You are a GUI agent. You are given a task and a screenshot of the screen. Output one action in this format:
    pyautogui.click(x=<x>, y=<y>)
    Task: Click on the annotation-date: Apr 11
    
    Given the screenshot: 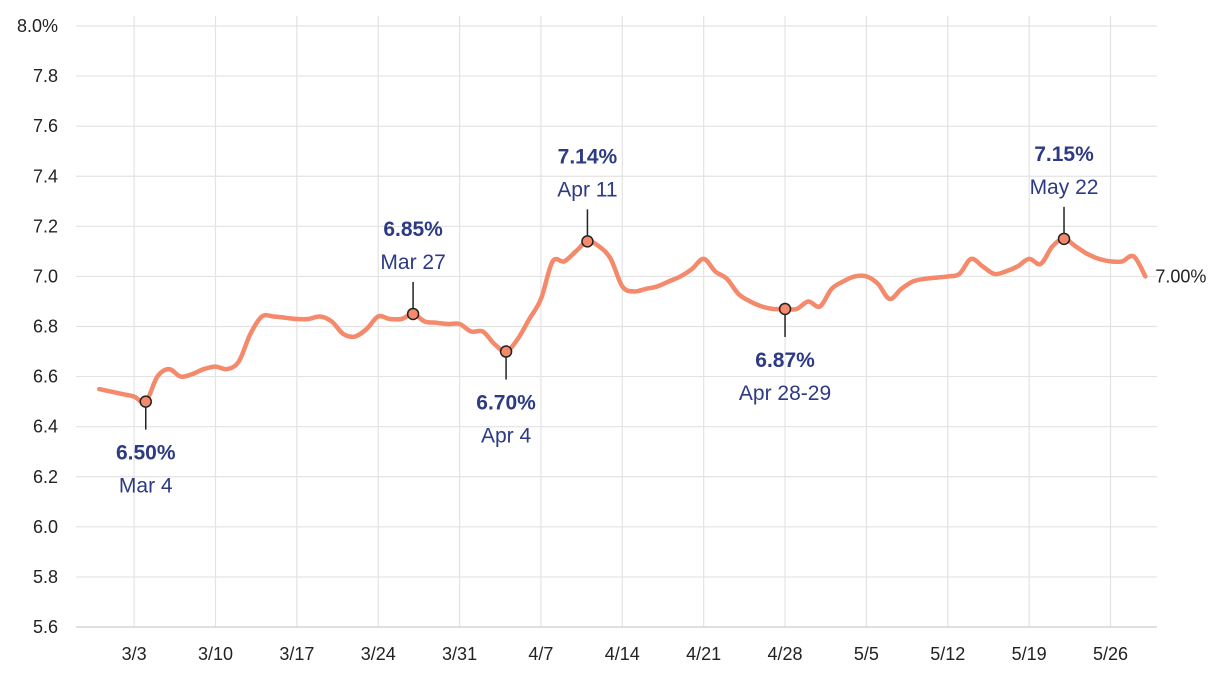 What is the action you would take?
    pyautogui.click(x=587, y=189)
    